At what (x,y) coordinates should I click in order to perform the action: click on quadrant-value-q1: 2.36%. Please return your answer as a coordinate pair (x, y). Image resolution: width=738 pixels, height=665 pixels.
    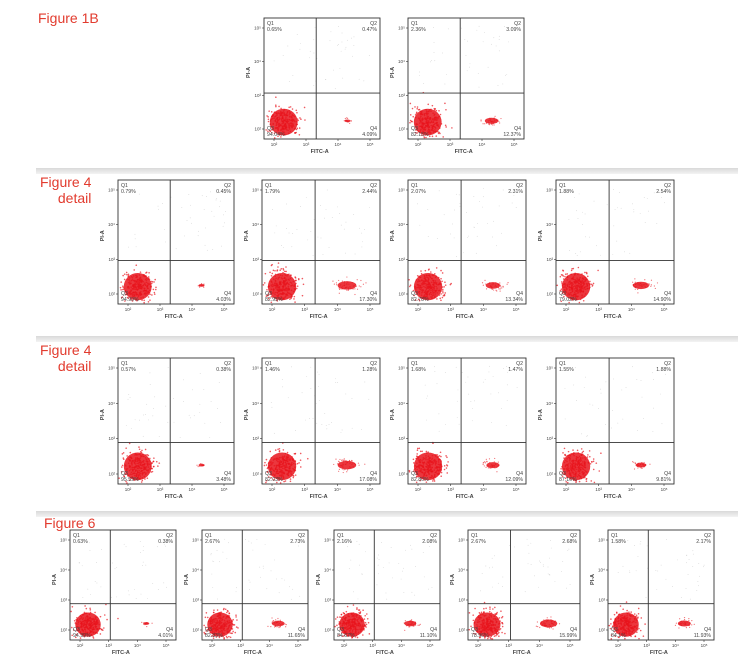
    Looking at the image, I should click on (418, 30).